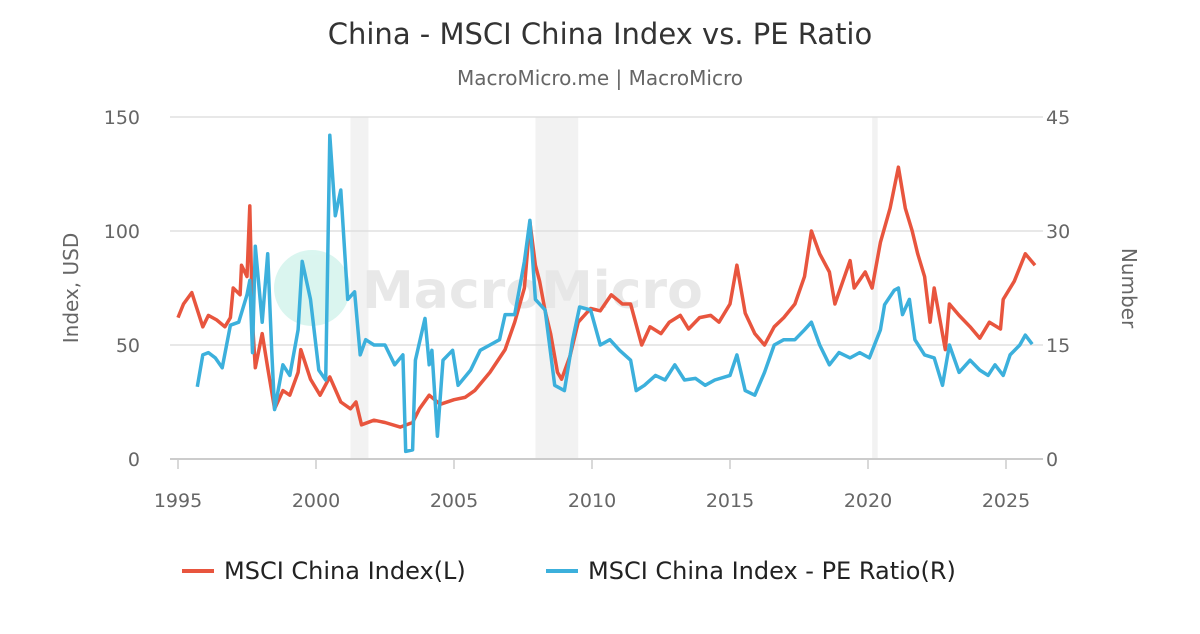  I want to click on legend-item-pe: MSCI China Index - PE Ratio(R), so click(751, 571).